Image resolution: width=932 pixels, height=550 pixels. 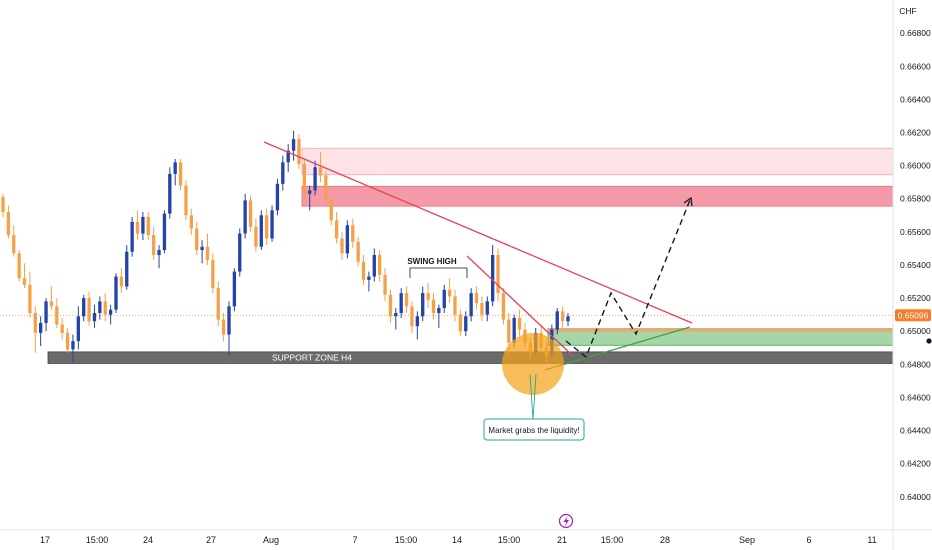 What do you see at coordinates (929, 341) in the screenshot?
I see `price-scale-handle` at bounding box center [929, 341].